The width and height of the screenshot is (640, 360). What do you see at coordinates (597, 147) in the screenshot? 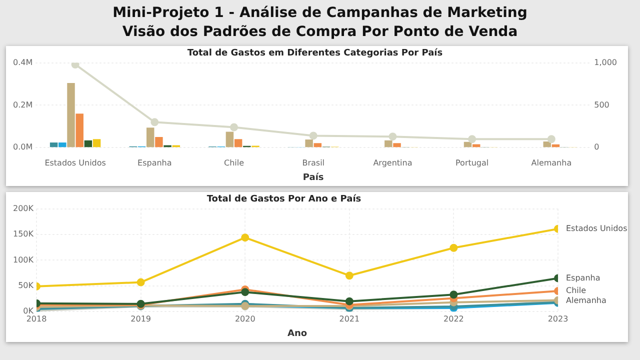
I see `y2-tick-label: 0` at bounding box center [597, 147].